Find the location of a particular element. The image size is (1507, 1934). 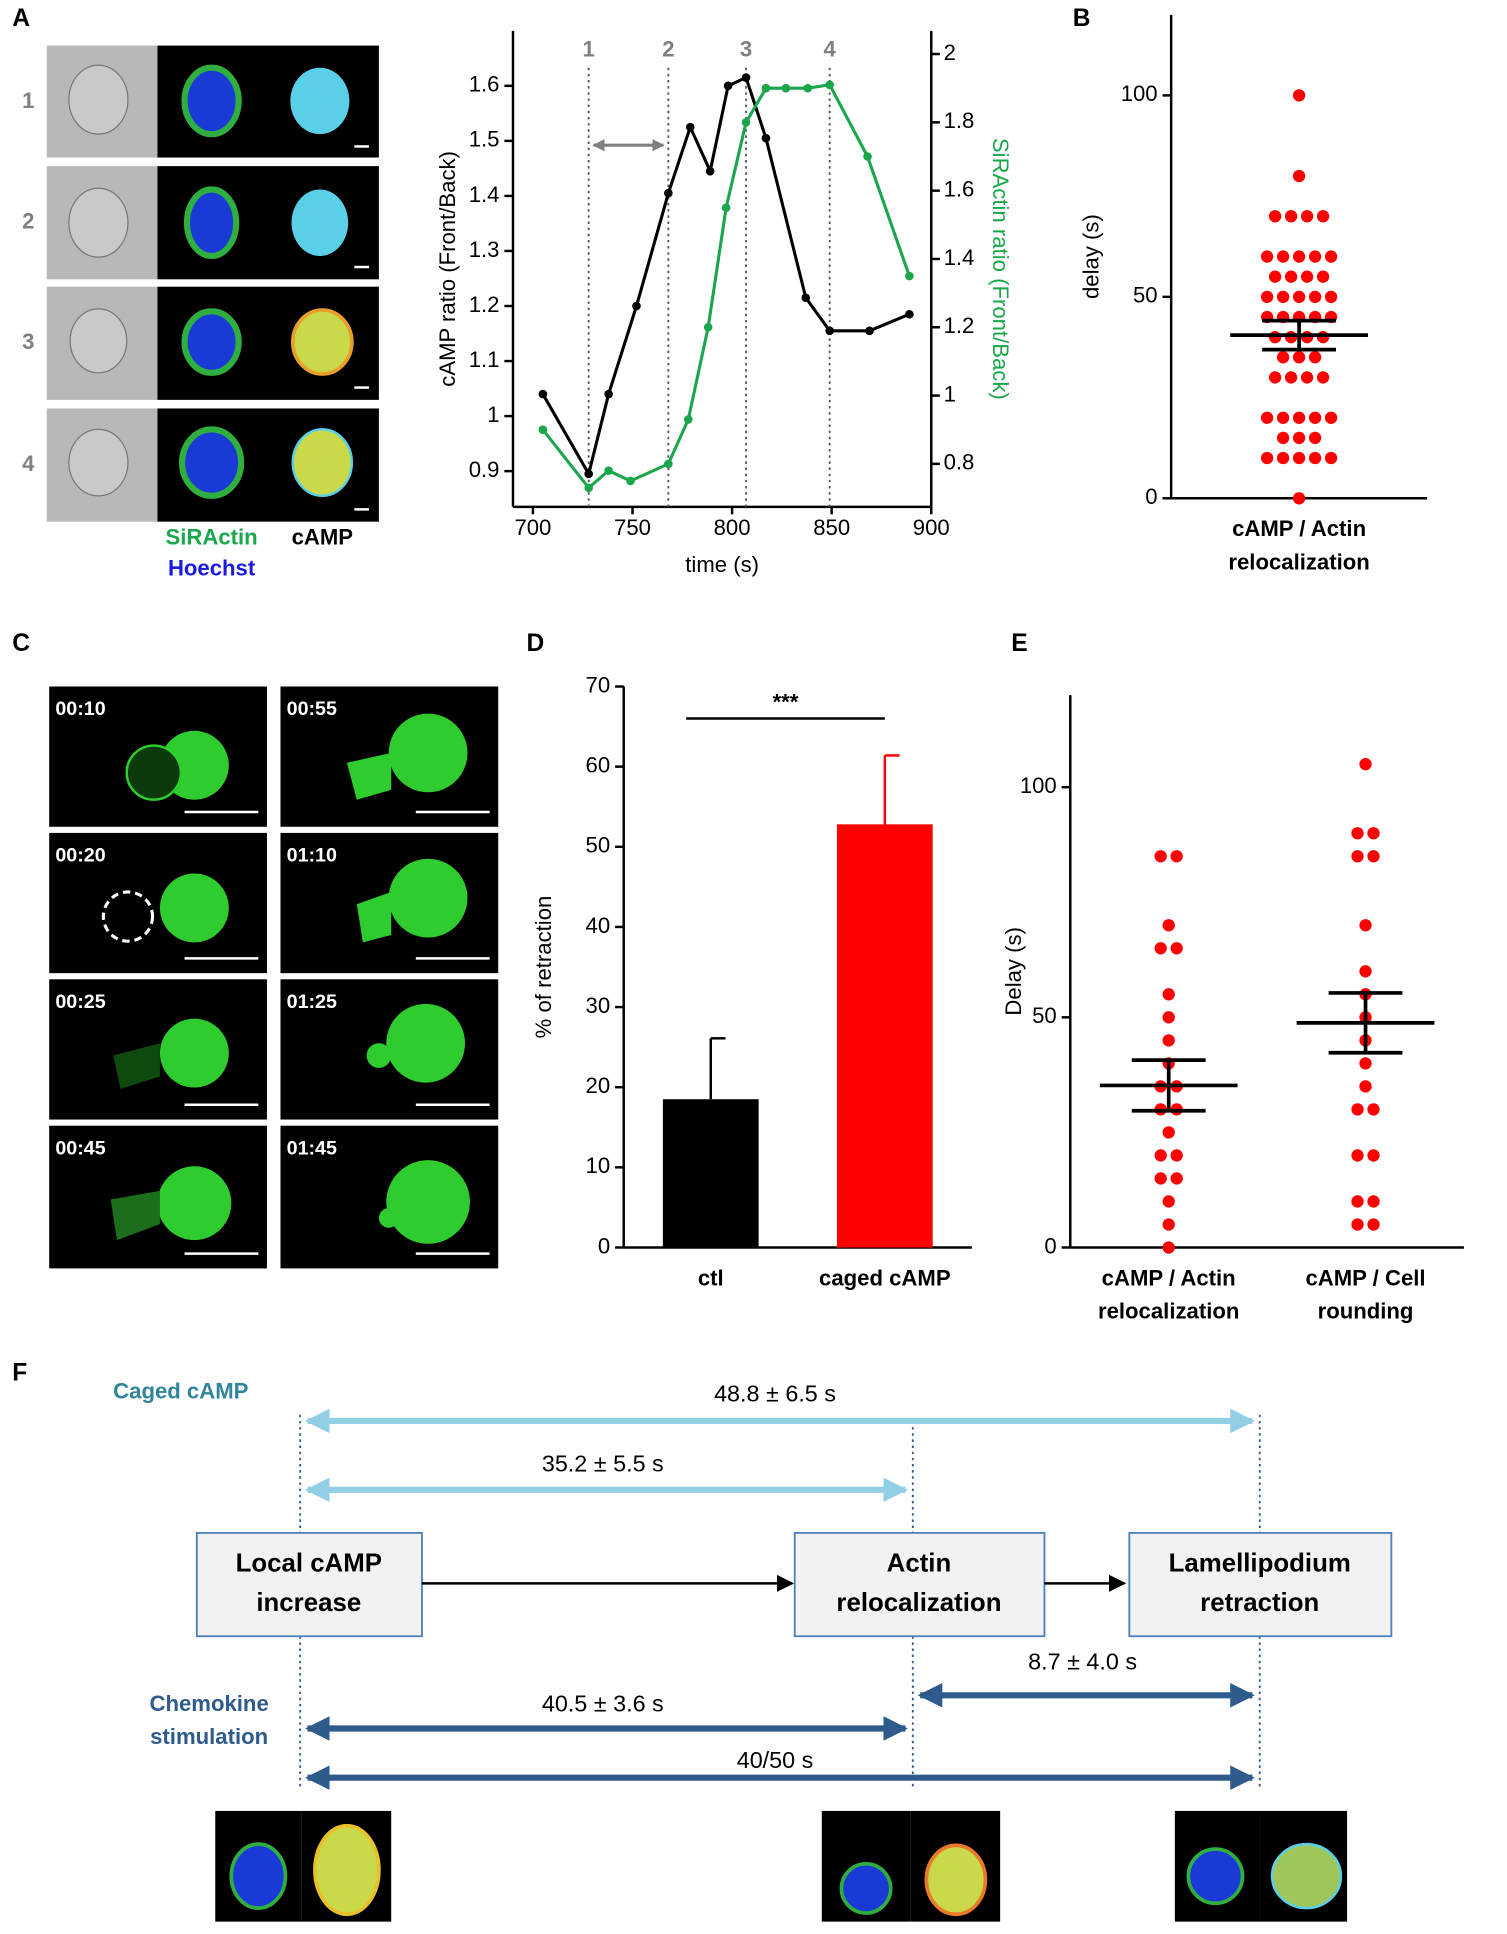

y2-tick-label: 2 is located at coordinates (950, 52).